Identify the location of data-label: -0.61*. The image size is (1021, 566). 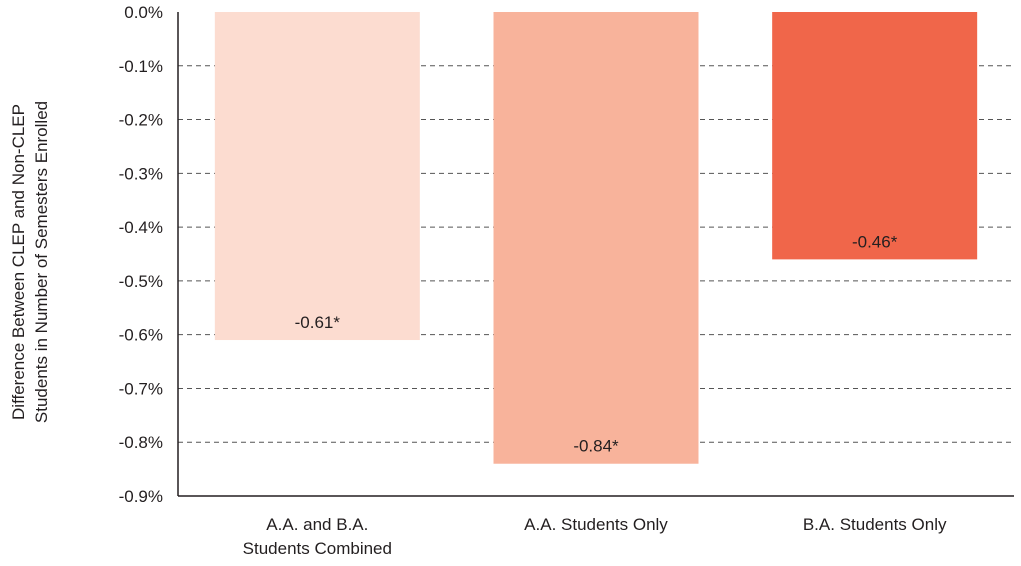
(318, 322).